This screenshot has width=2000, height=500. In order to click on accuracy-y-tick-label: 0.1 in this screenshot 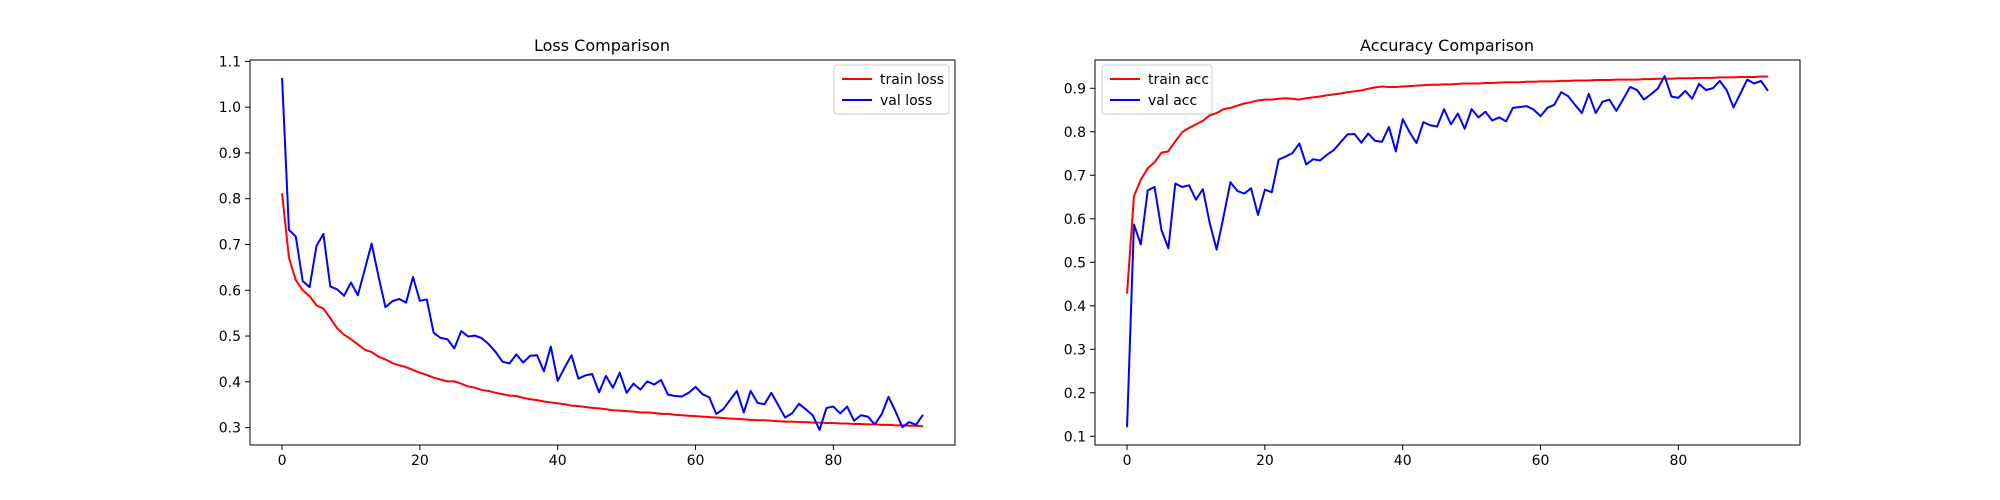, I will do `click(1075, 437)`.